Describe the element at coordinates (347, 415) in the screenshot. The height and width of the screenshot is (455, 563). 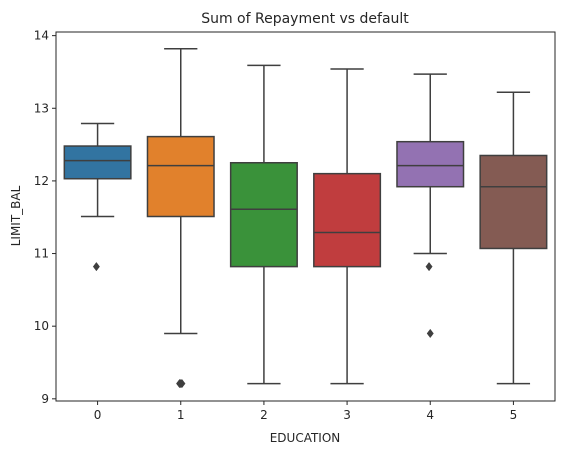
I see `x-tick-label: 3` at that location.